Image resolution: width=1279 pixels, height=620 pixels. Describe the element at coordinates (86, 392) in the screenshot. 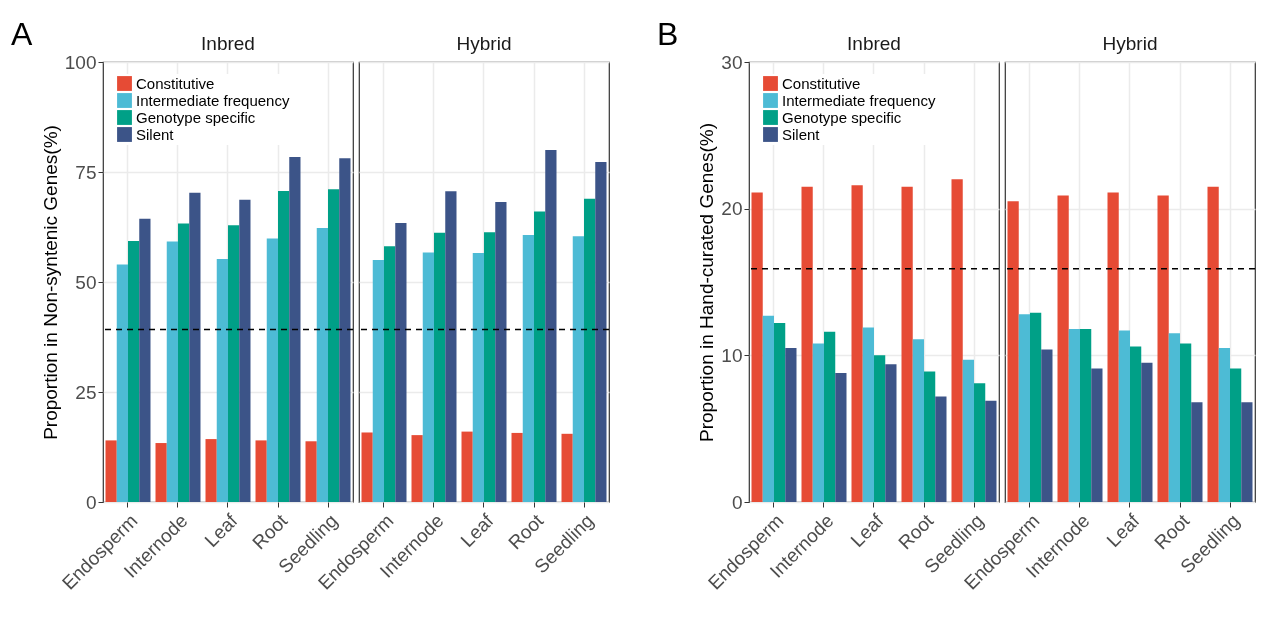

I see `y-tick-label: 25` at that location.